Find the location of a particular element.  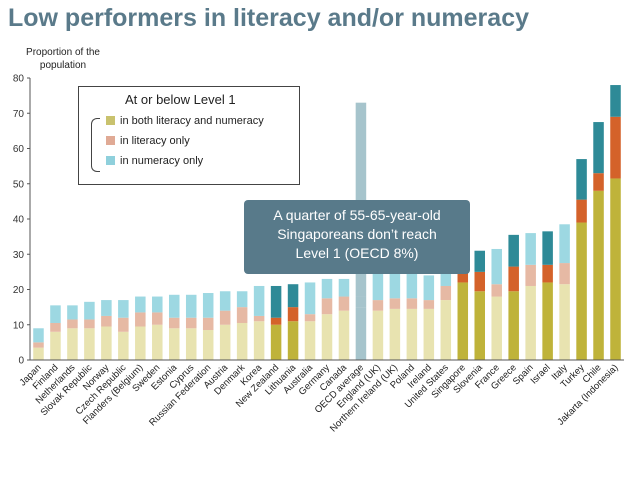

legend-brace is located at coordinates (95, 145).